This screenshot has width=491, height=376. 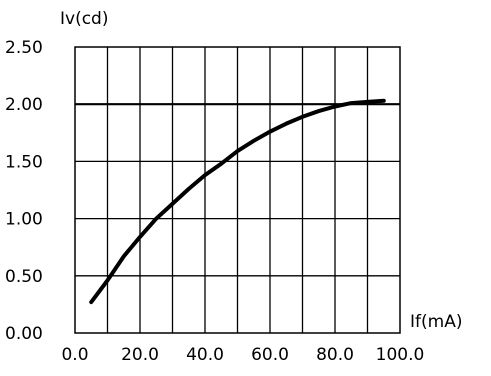 I want to click on y-tick-label: 2.00, so click(x=24, y=105).